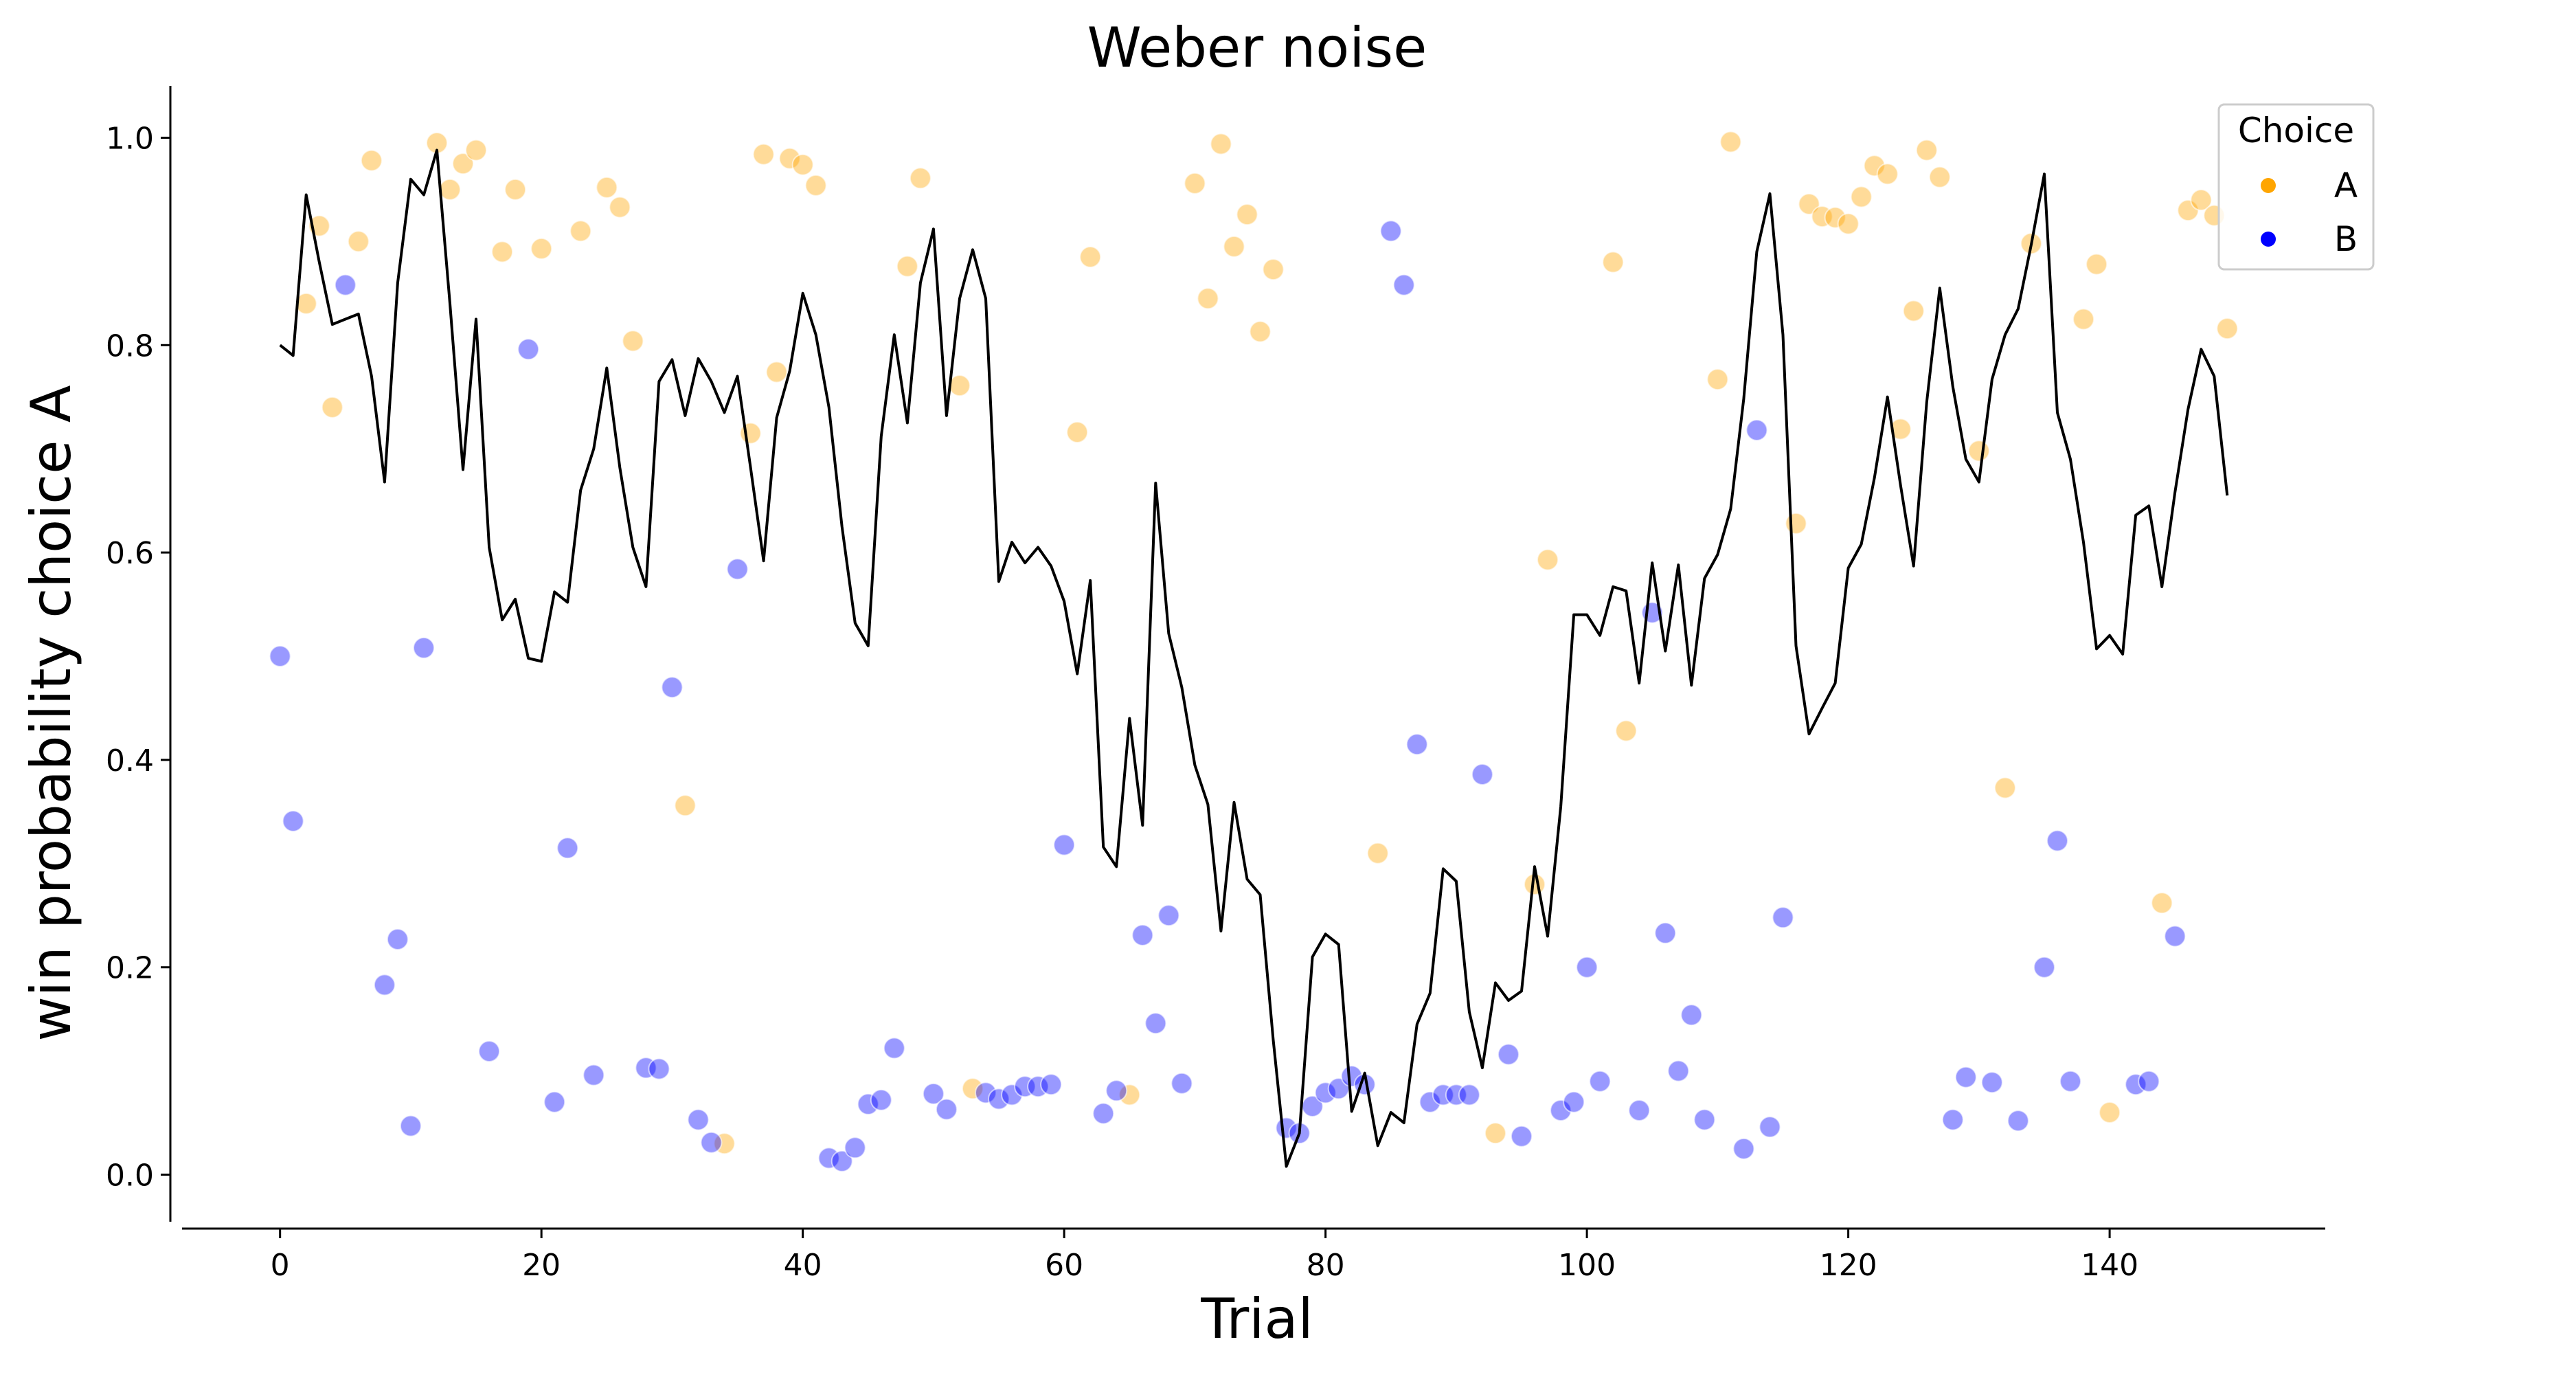 The height and width of the screenshot is (1377, 2576). I want to click on y-tick-label: 1.0, so click(130, 138).